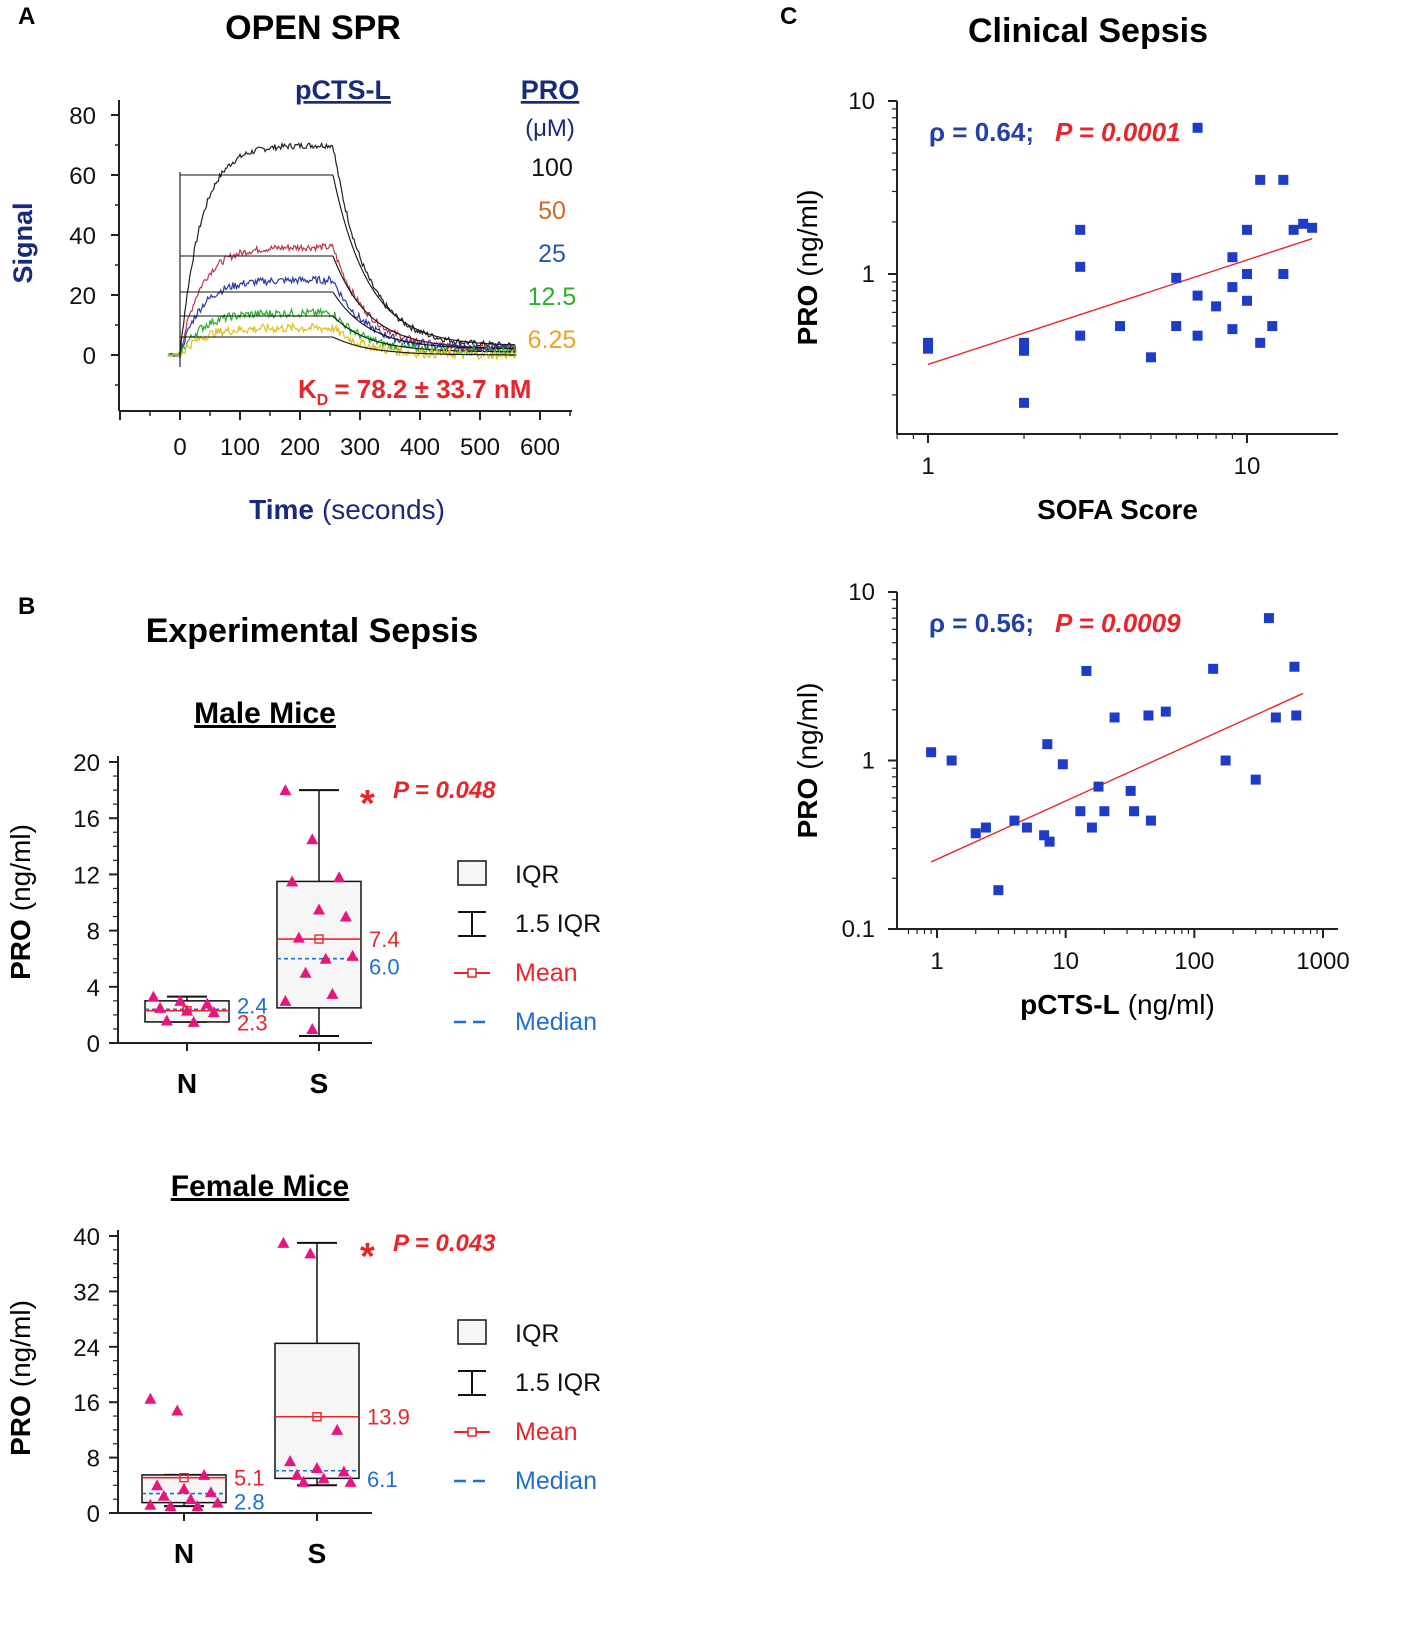 This screenshot has width=1417, height=1633. What do you see at coordinates (319, 939) in the screenshot?
I see `male-mean-marker-S` at bounding box center [319, 939].